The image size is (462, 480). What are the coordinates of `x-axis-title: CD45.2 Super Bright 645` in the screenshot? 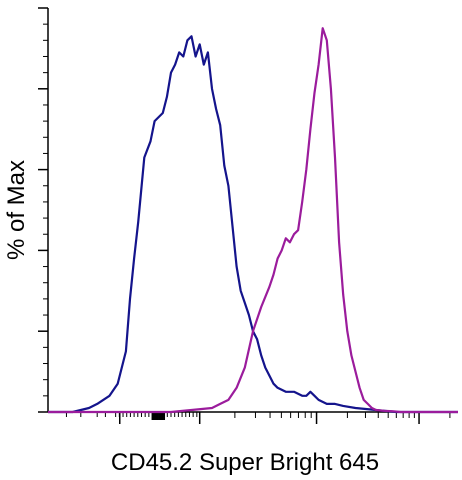 It's located at (245, 462).